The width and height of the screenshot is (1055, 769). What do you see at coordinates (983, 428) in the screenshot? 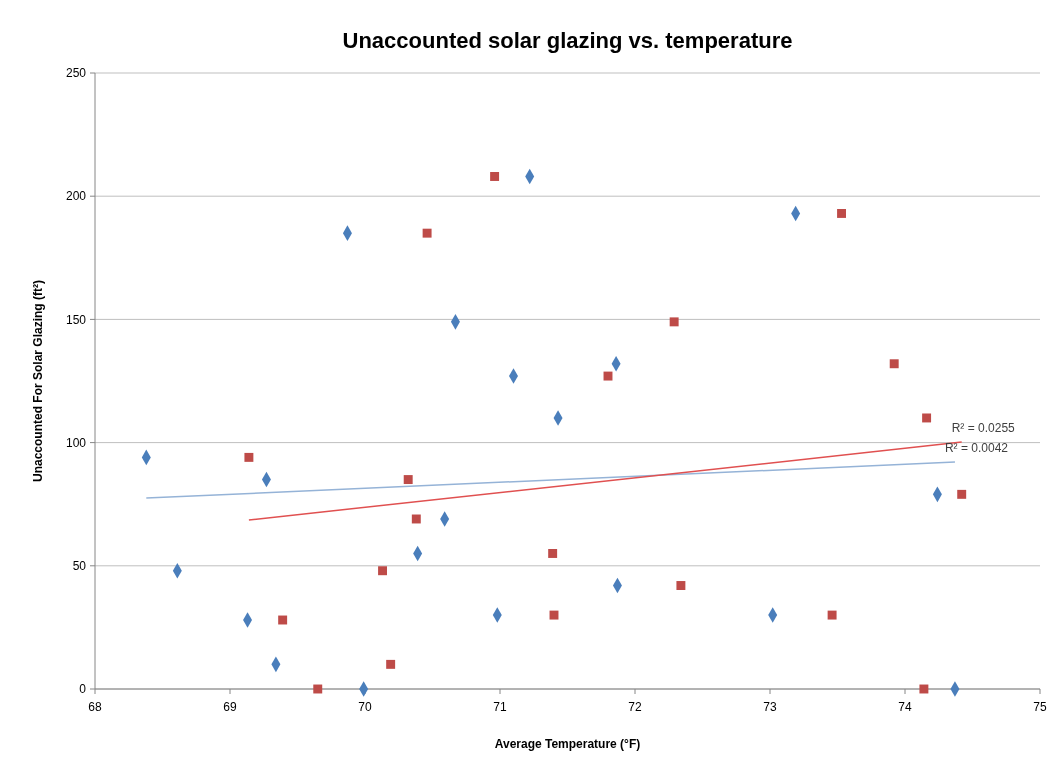
I see `annotation: R² = 0.0255` at bounding box center [983, 428].